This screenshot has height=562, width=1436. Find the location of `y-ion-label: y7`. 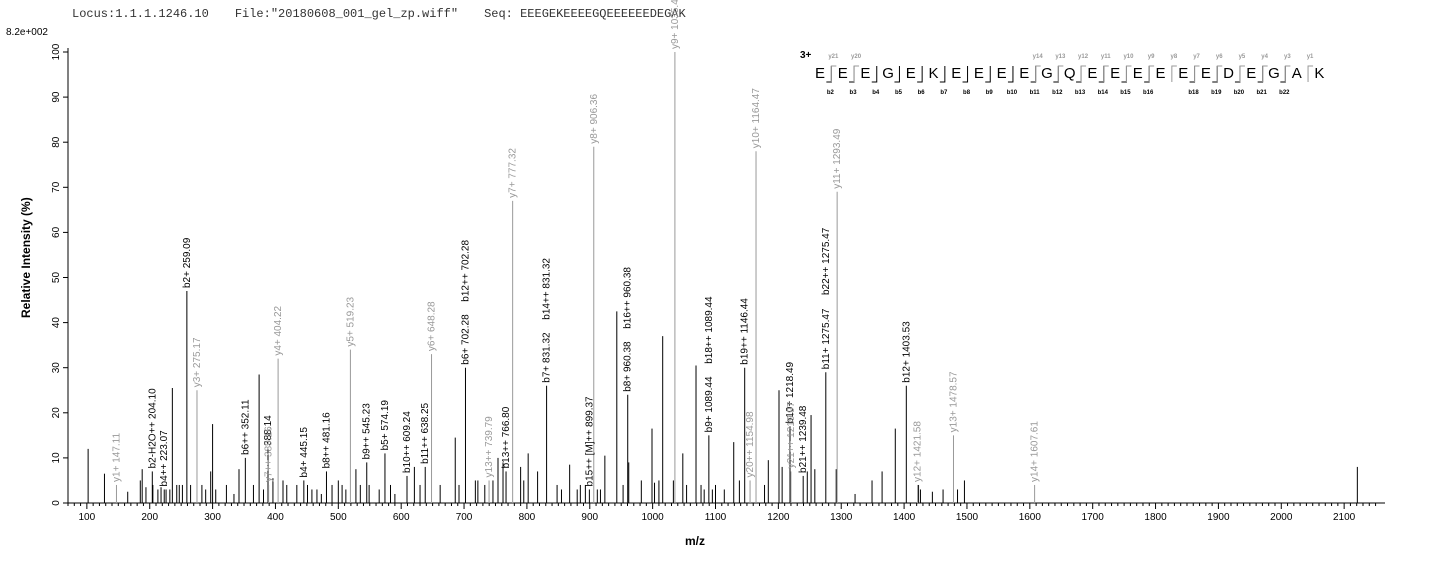

y-ion-label: y7 is located at coordinates (1196, 57).